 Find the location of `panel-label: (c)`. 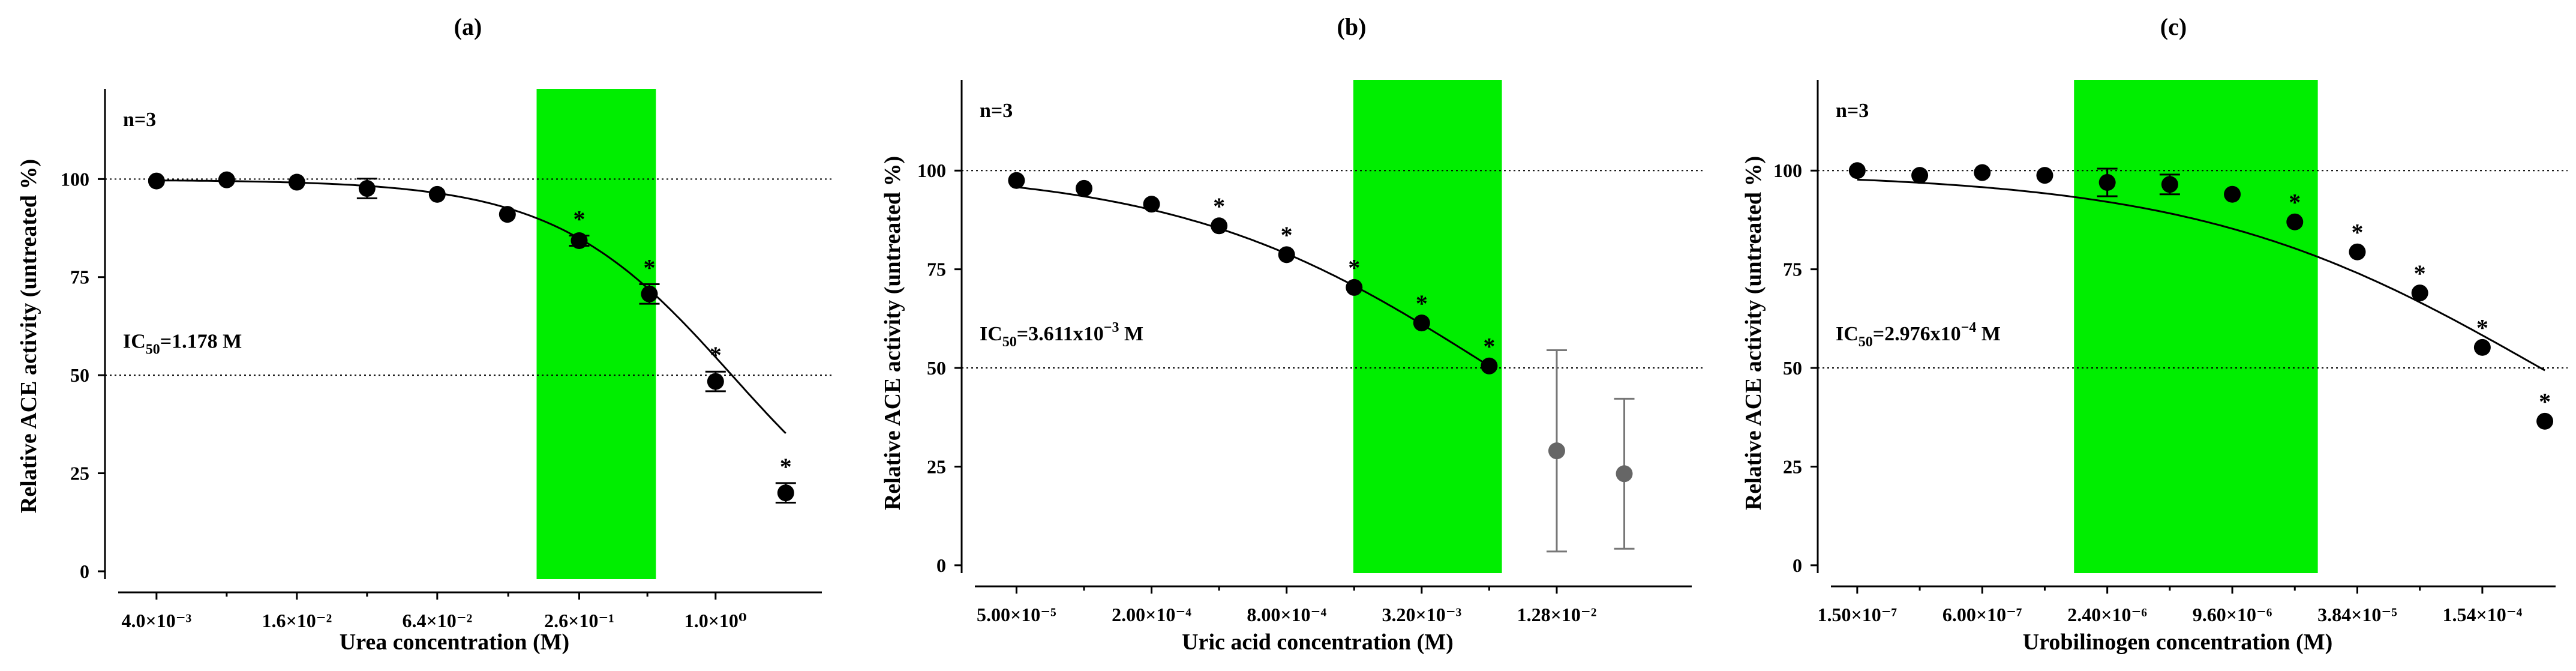

panel-label: (c) is located at coordinates (2173, 26).